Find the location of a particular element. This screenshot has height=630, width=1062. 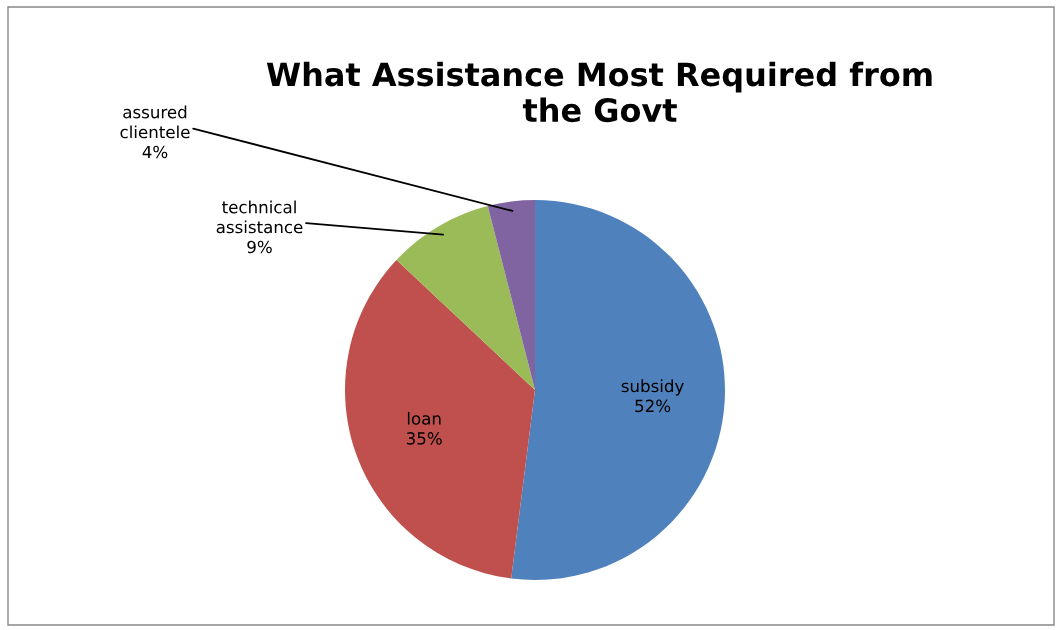

chart-title: What Assistance Most Required from the Govt is located at coordinates (599, 92).